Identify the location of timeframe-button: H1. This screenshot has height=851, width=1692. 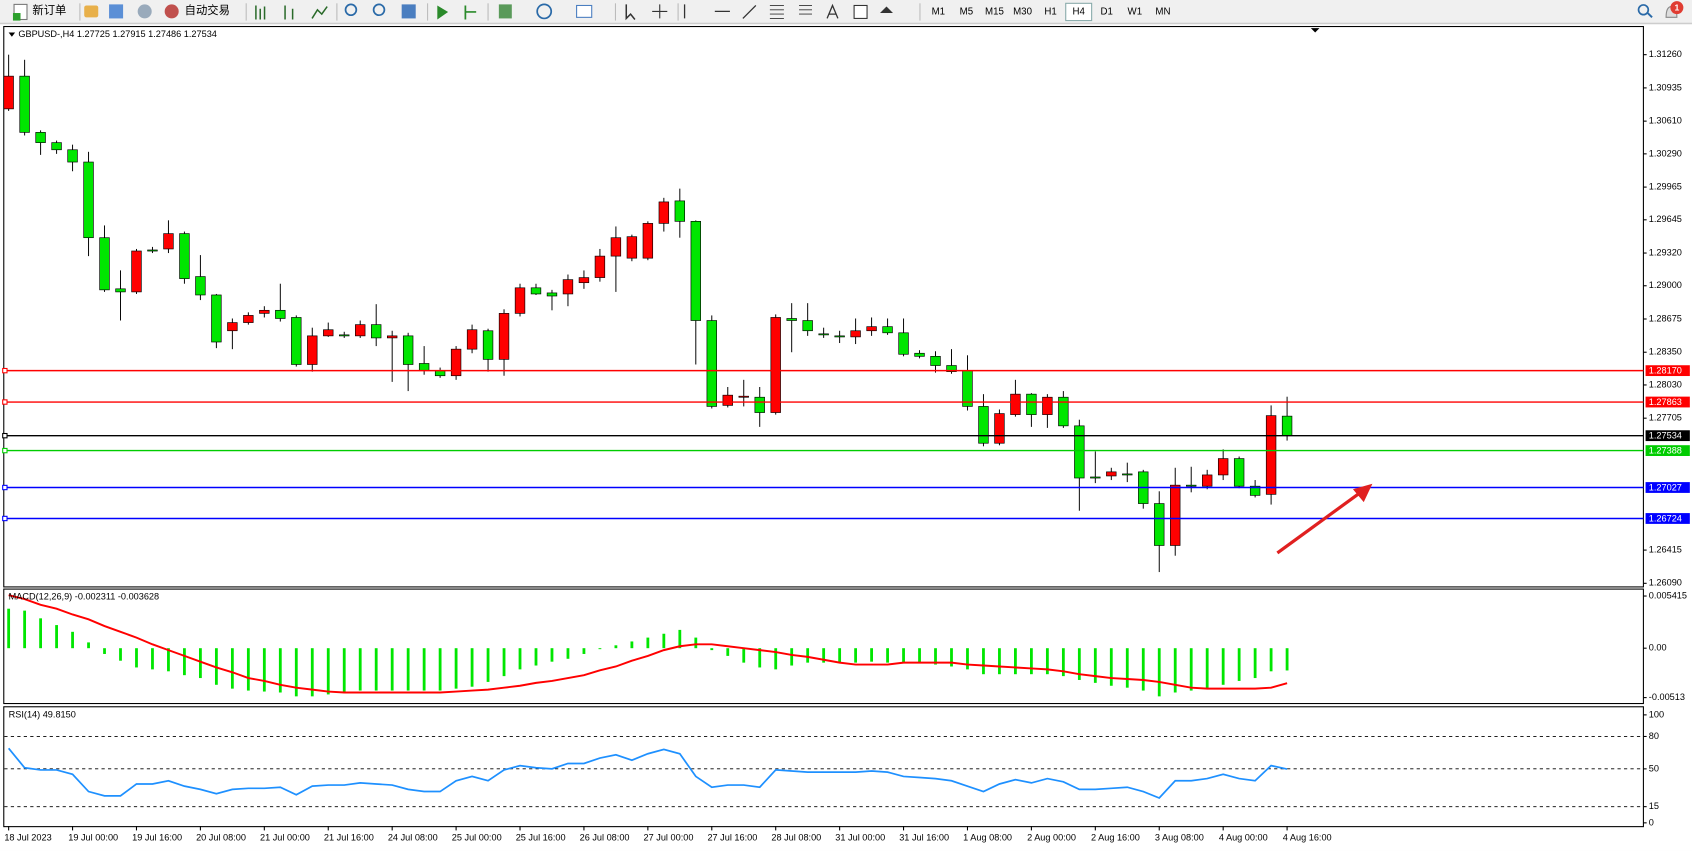
(1050, 12).